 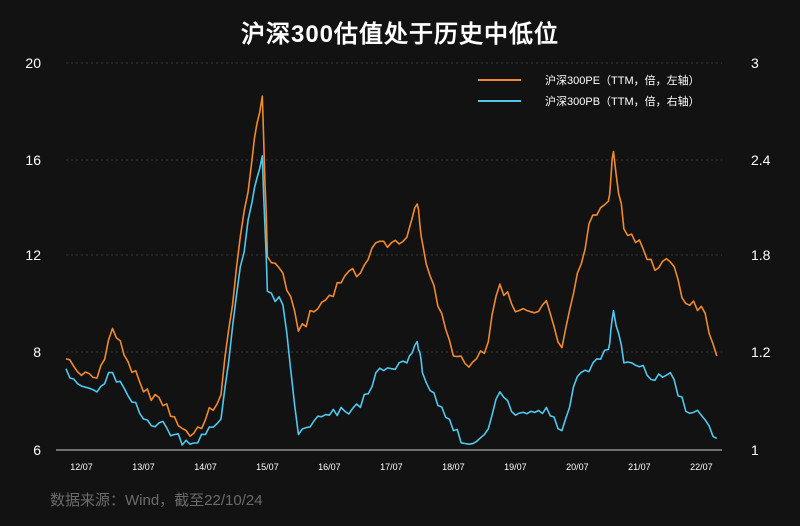 I want to click on x-tick-label: 12/07, so click(x=81, y=467).